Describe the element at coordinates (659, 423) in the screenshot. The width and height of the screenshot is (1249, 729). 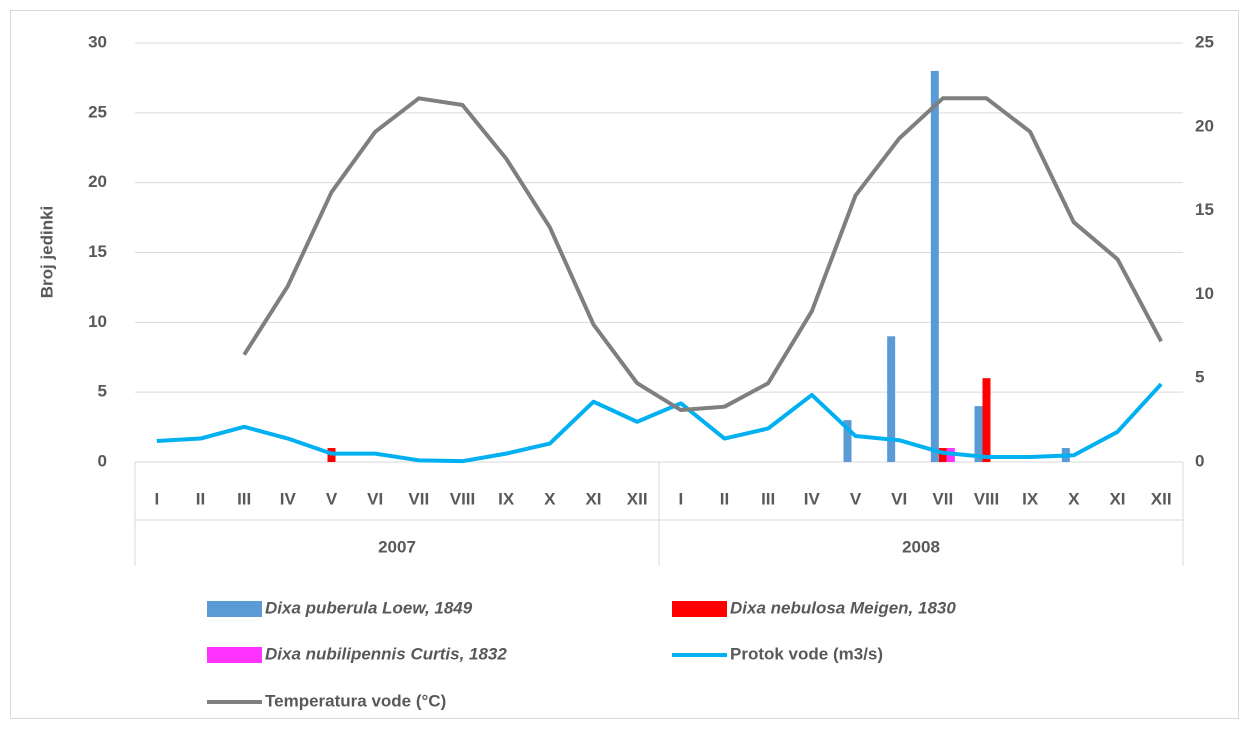
I see `line` at that location.